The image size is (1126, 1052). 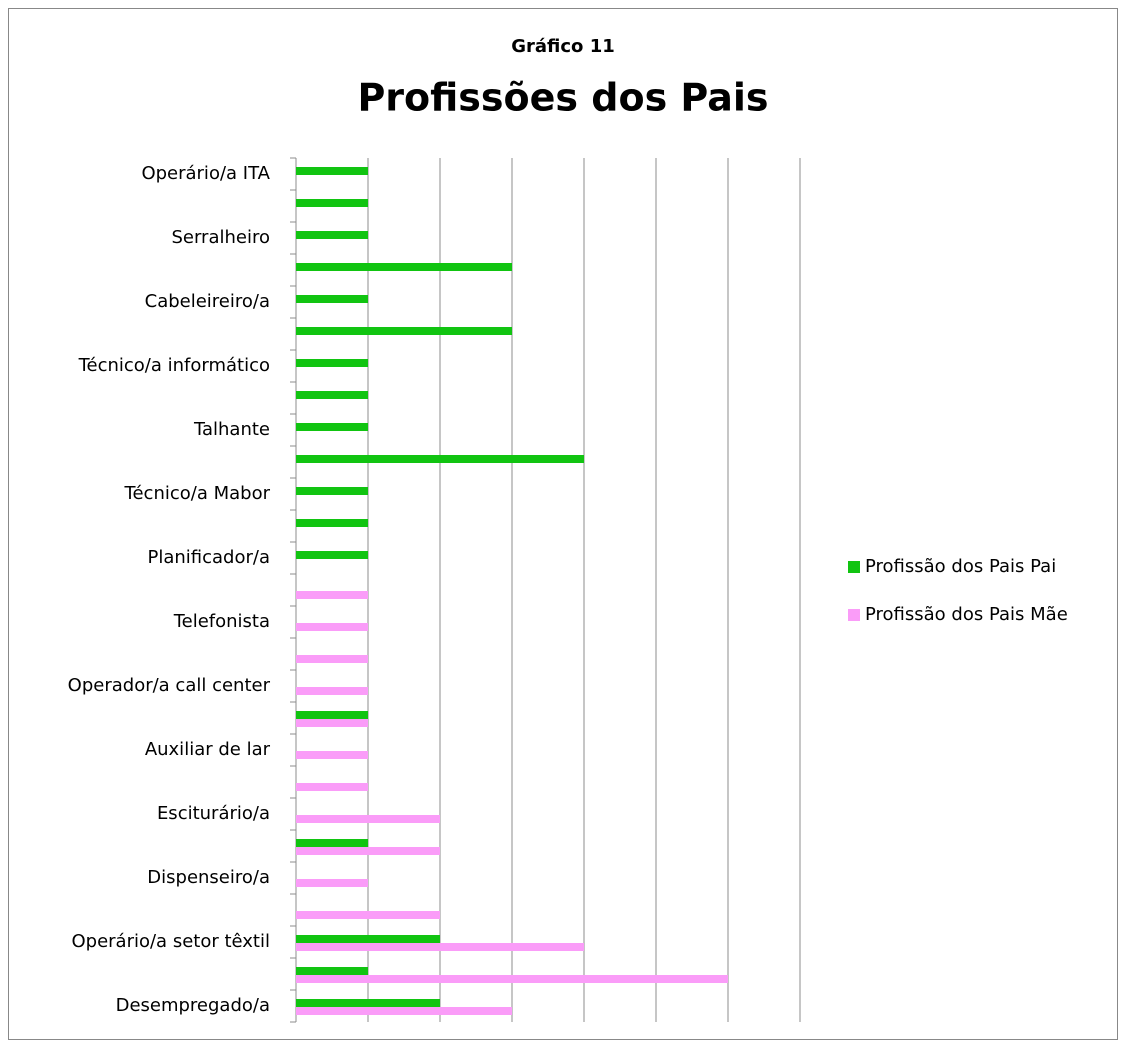 I want to click on y-tick-label: Operário/a ITA, so click(x=205, y=173).